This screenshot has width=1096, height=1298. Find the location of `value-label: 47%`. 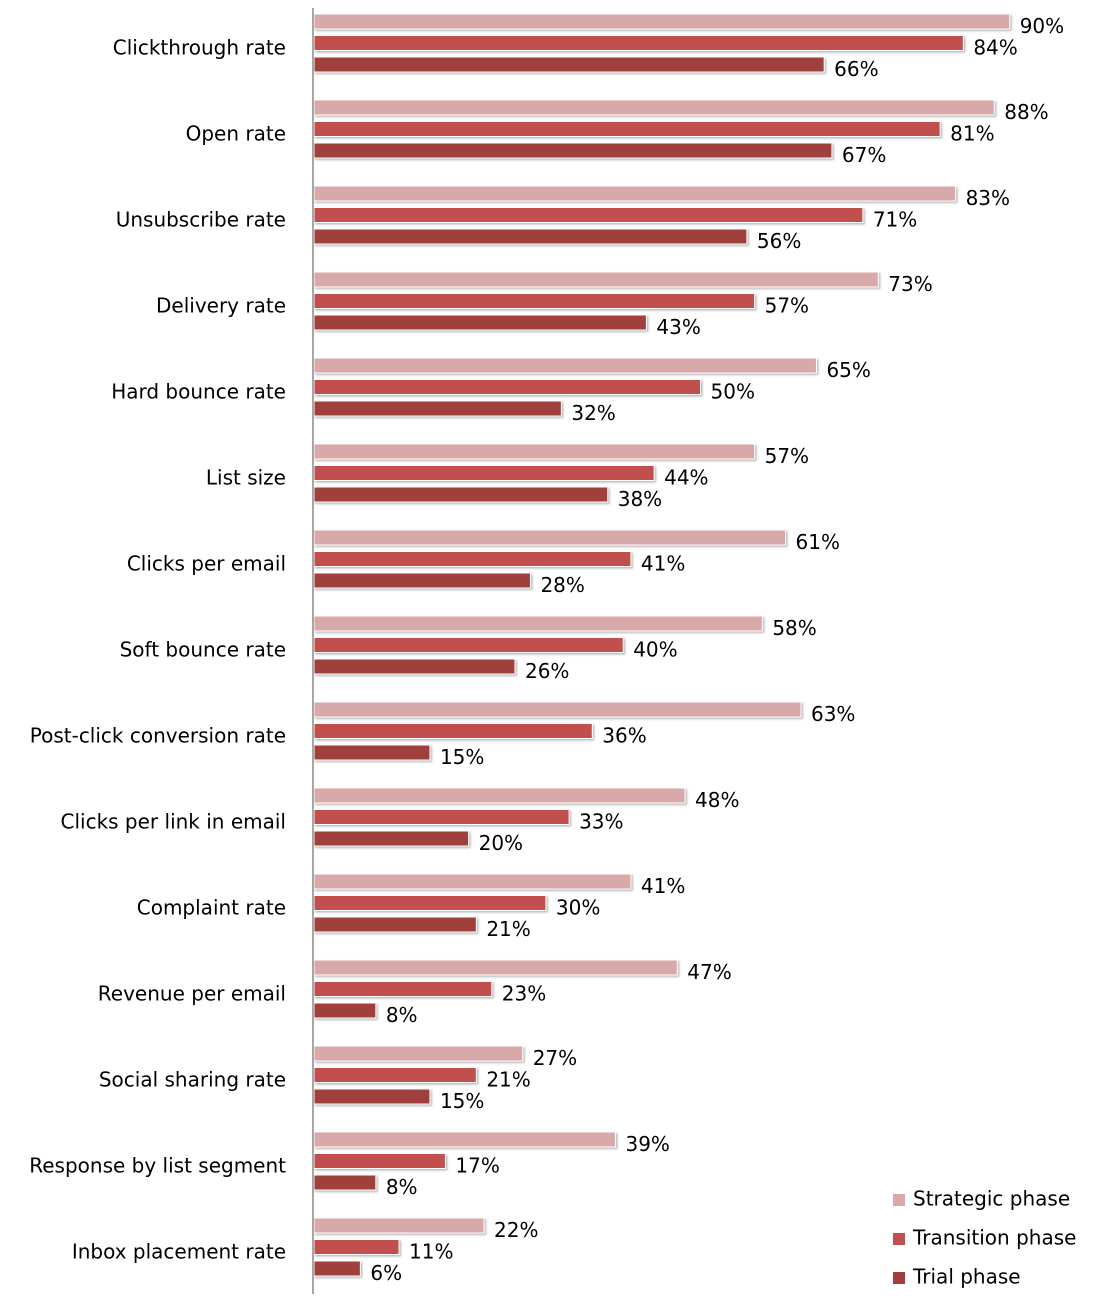

value-label: 47% is located at coordinates (709, 972).